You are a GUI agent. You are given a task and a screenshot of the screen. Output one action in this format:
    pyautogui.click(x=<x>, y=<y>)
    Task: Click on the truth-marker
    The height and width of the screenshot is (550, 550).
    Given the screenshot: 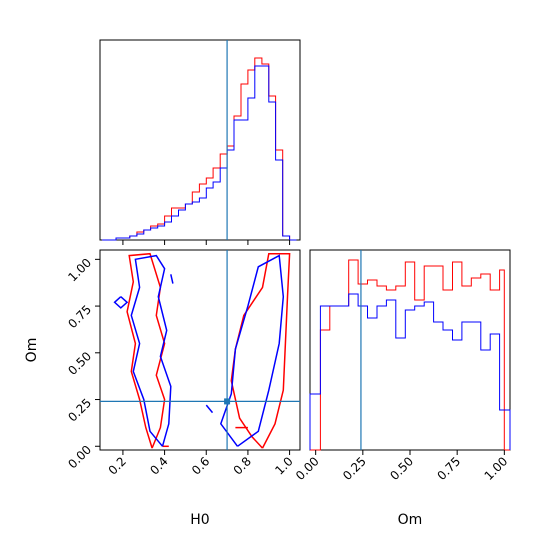 What is the action you would take?
    pyautogui.click(x=227, y=401)
    